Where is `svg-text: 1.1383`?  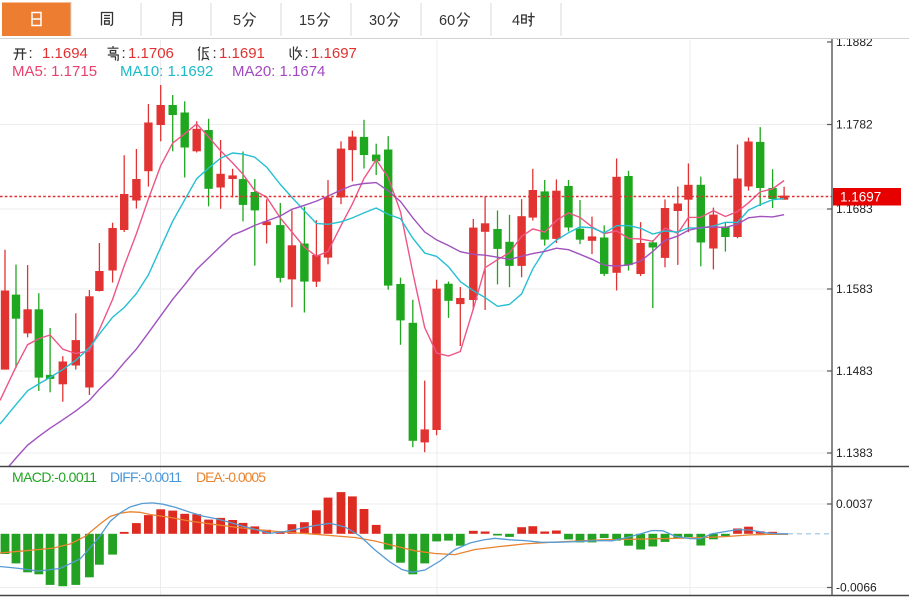
svg-text: 1.1383 is located at coordinates (854, 453).